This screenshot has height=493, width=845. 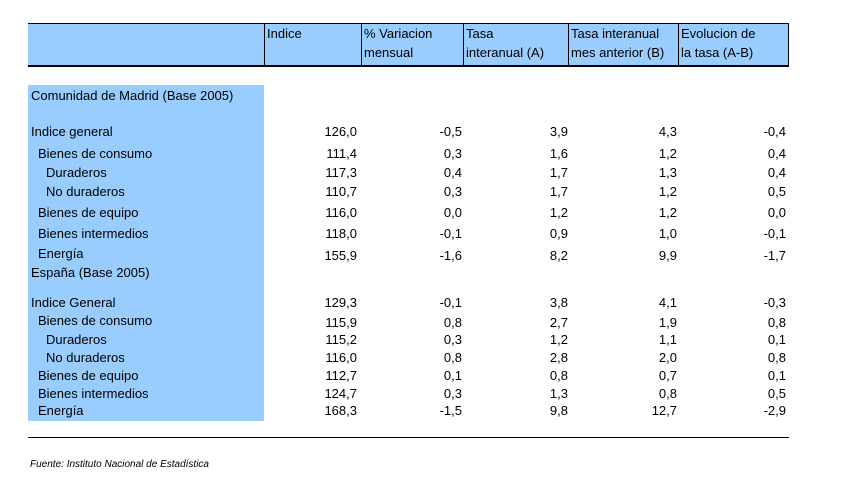 I want to click on column-header-tasa-b-line1: Tasa interanual, so click(x=615, y=33).